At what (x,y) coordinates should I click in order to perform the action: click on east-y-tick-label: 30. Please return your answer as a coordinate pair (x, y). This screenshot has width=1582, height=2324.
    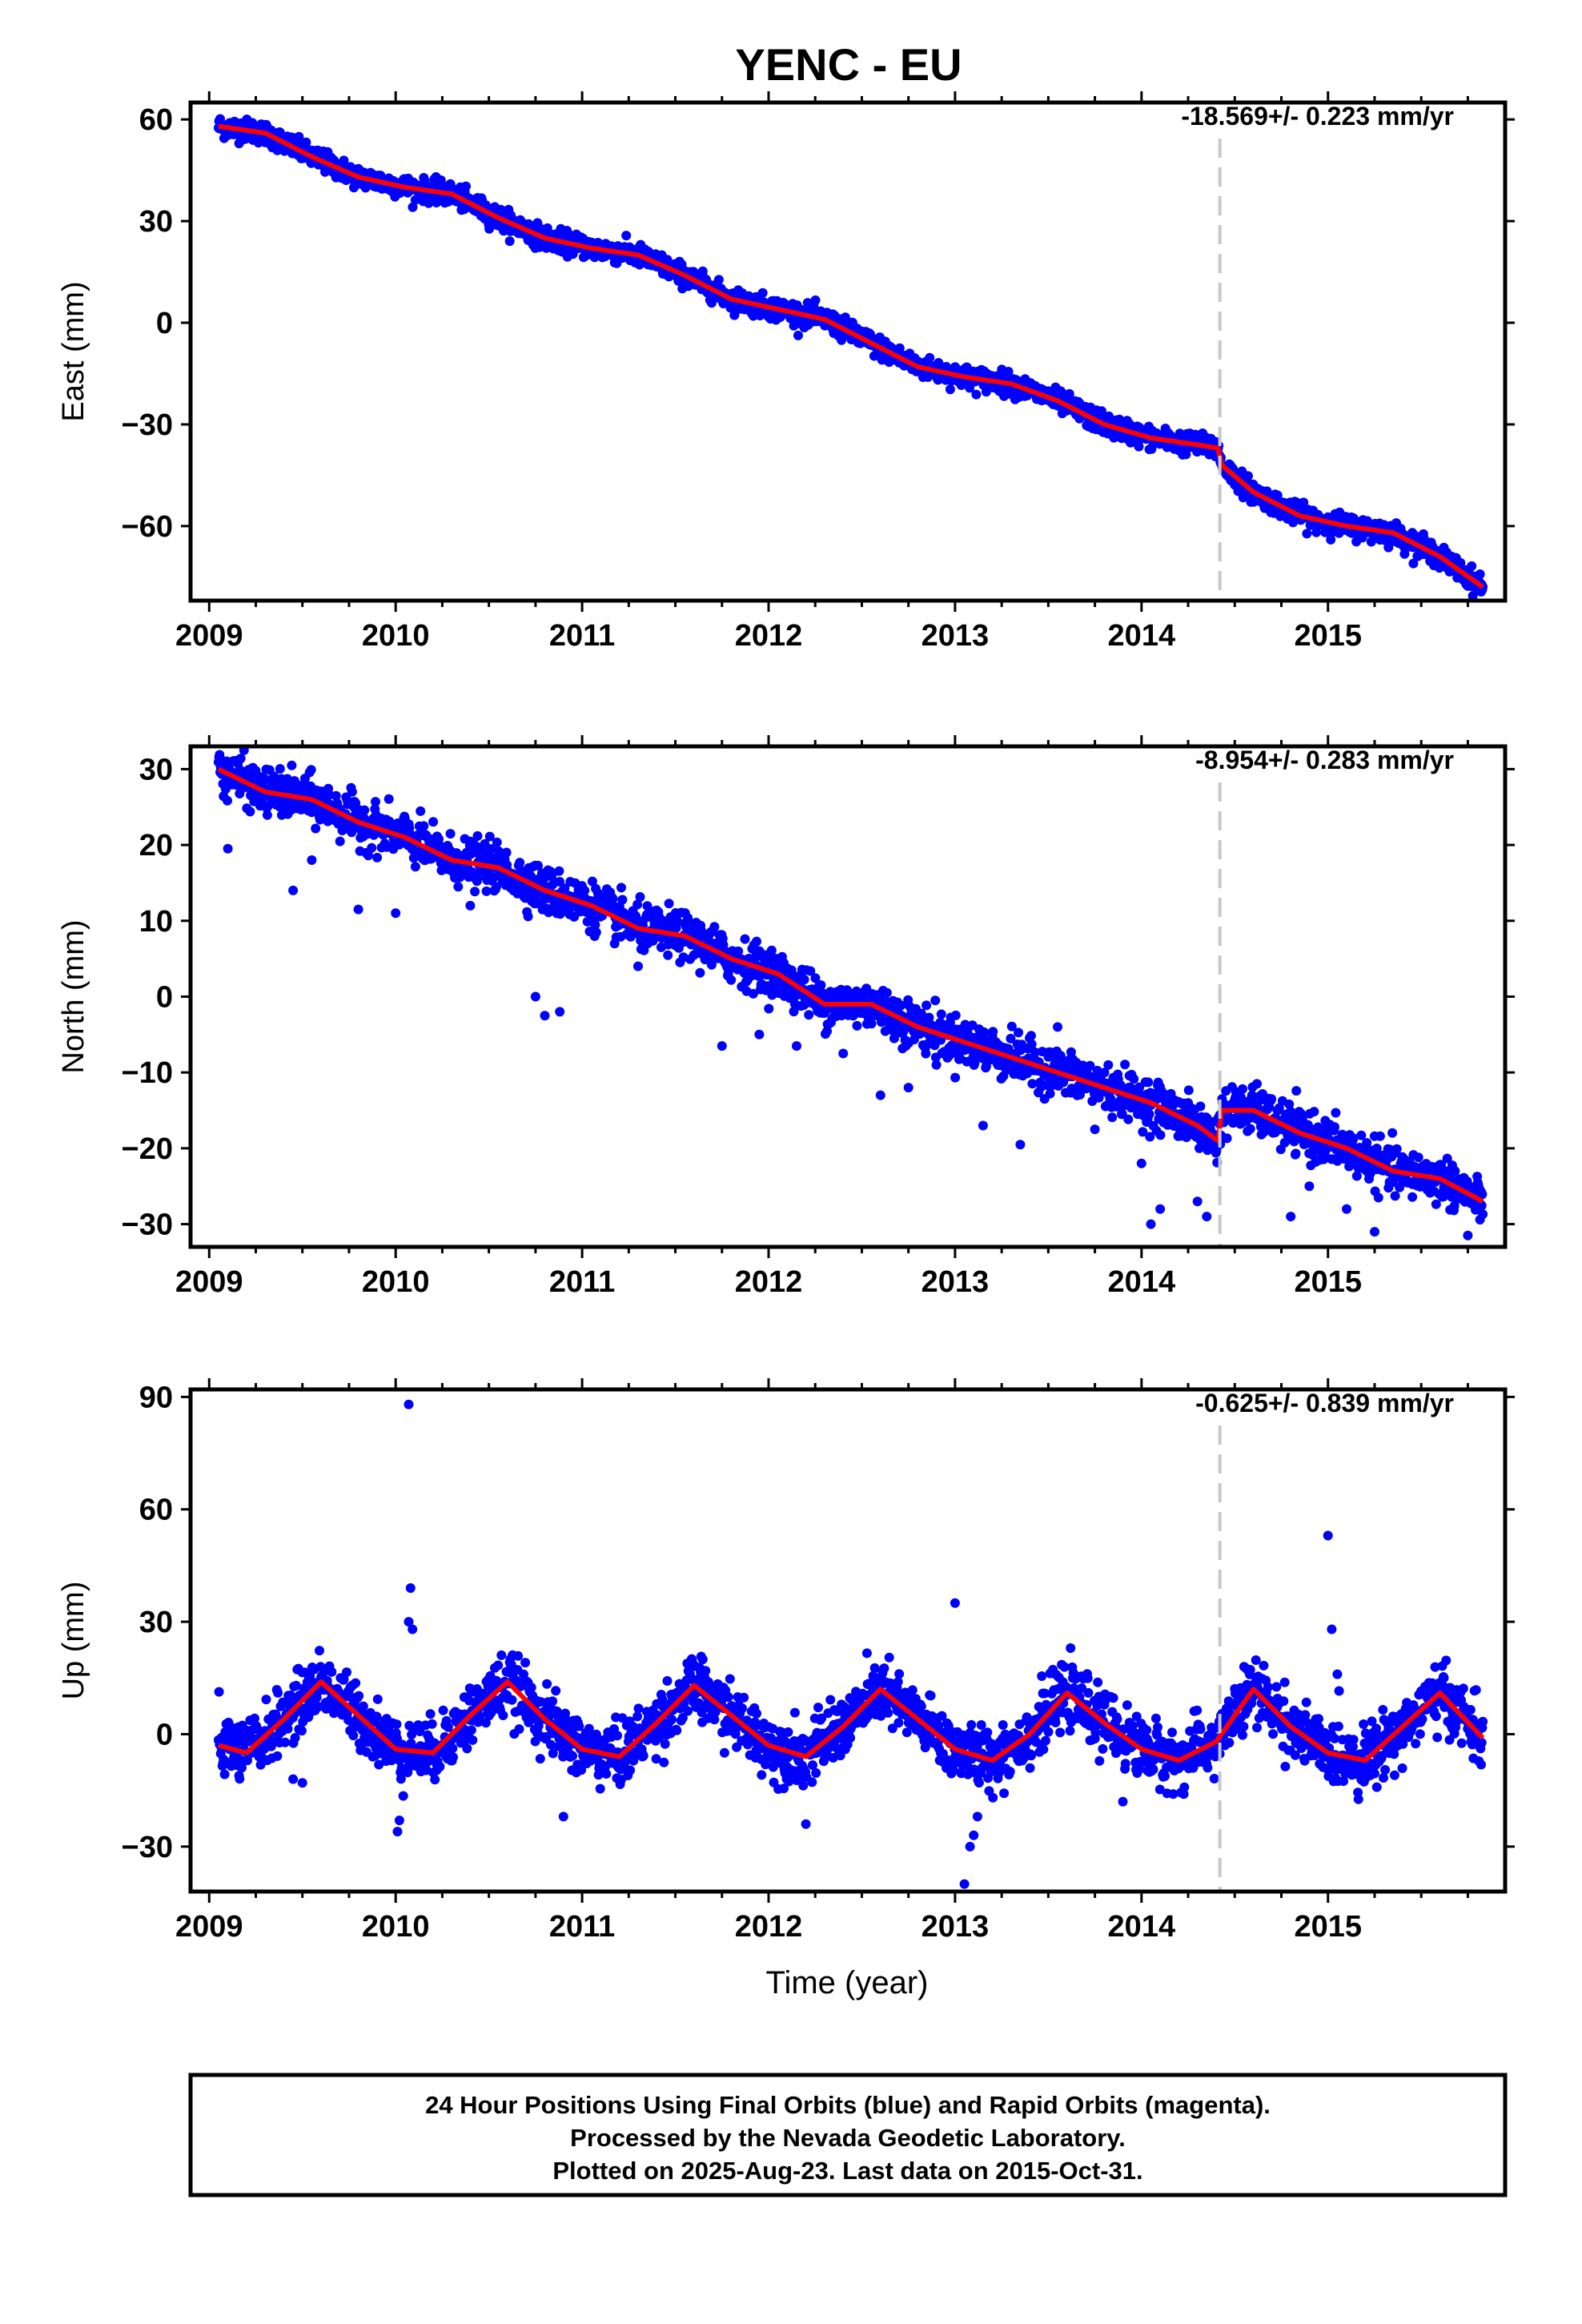
    Looking at the image, I should click on (156, 222).